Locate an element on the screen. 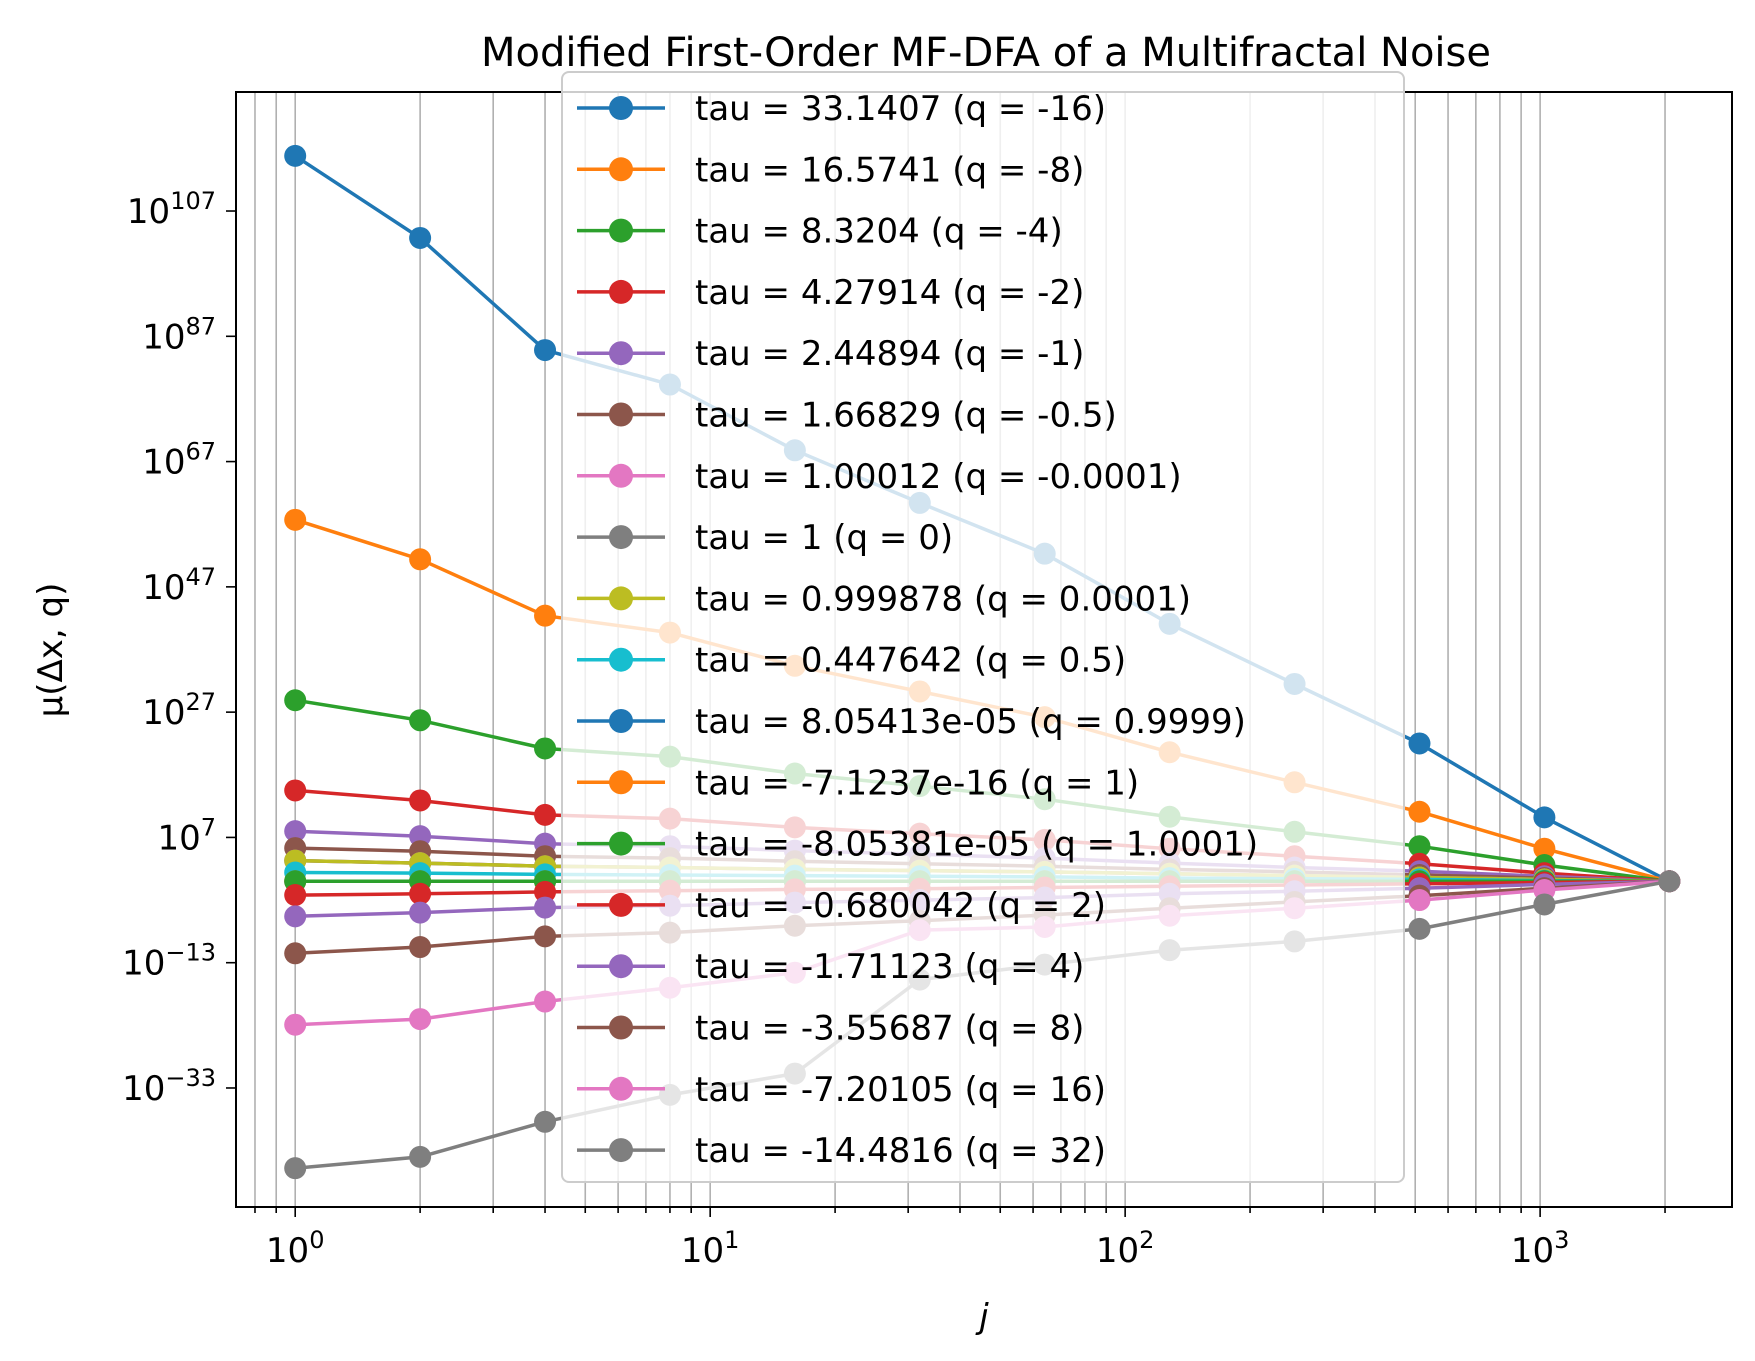  x-tick-label: 10¹ is located at coordinates (710, 1248).